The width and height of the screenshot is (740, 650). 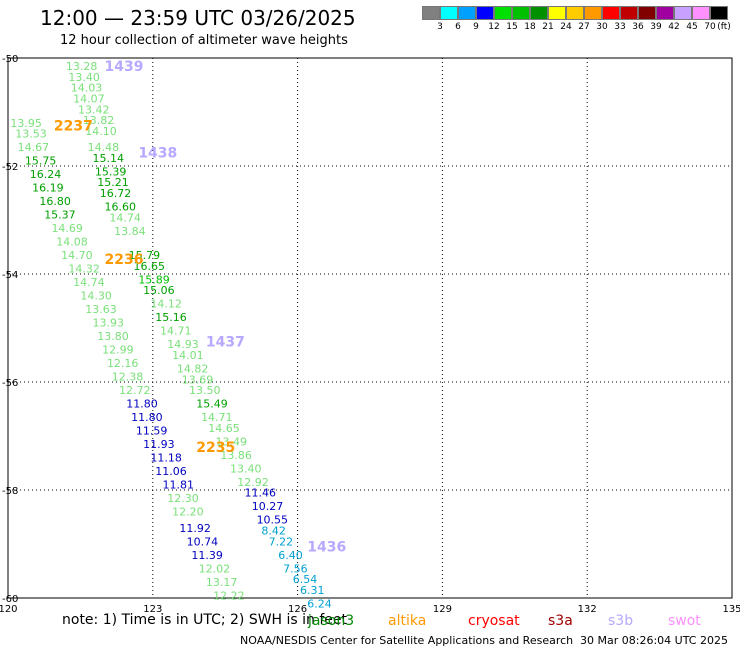 I want to click on wave-height-value: 13.86, so click(x=236, y=455).